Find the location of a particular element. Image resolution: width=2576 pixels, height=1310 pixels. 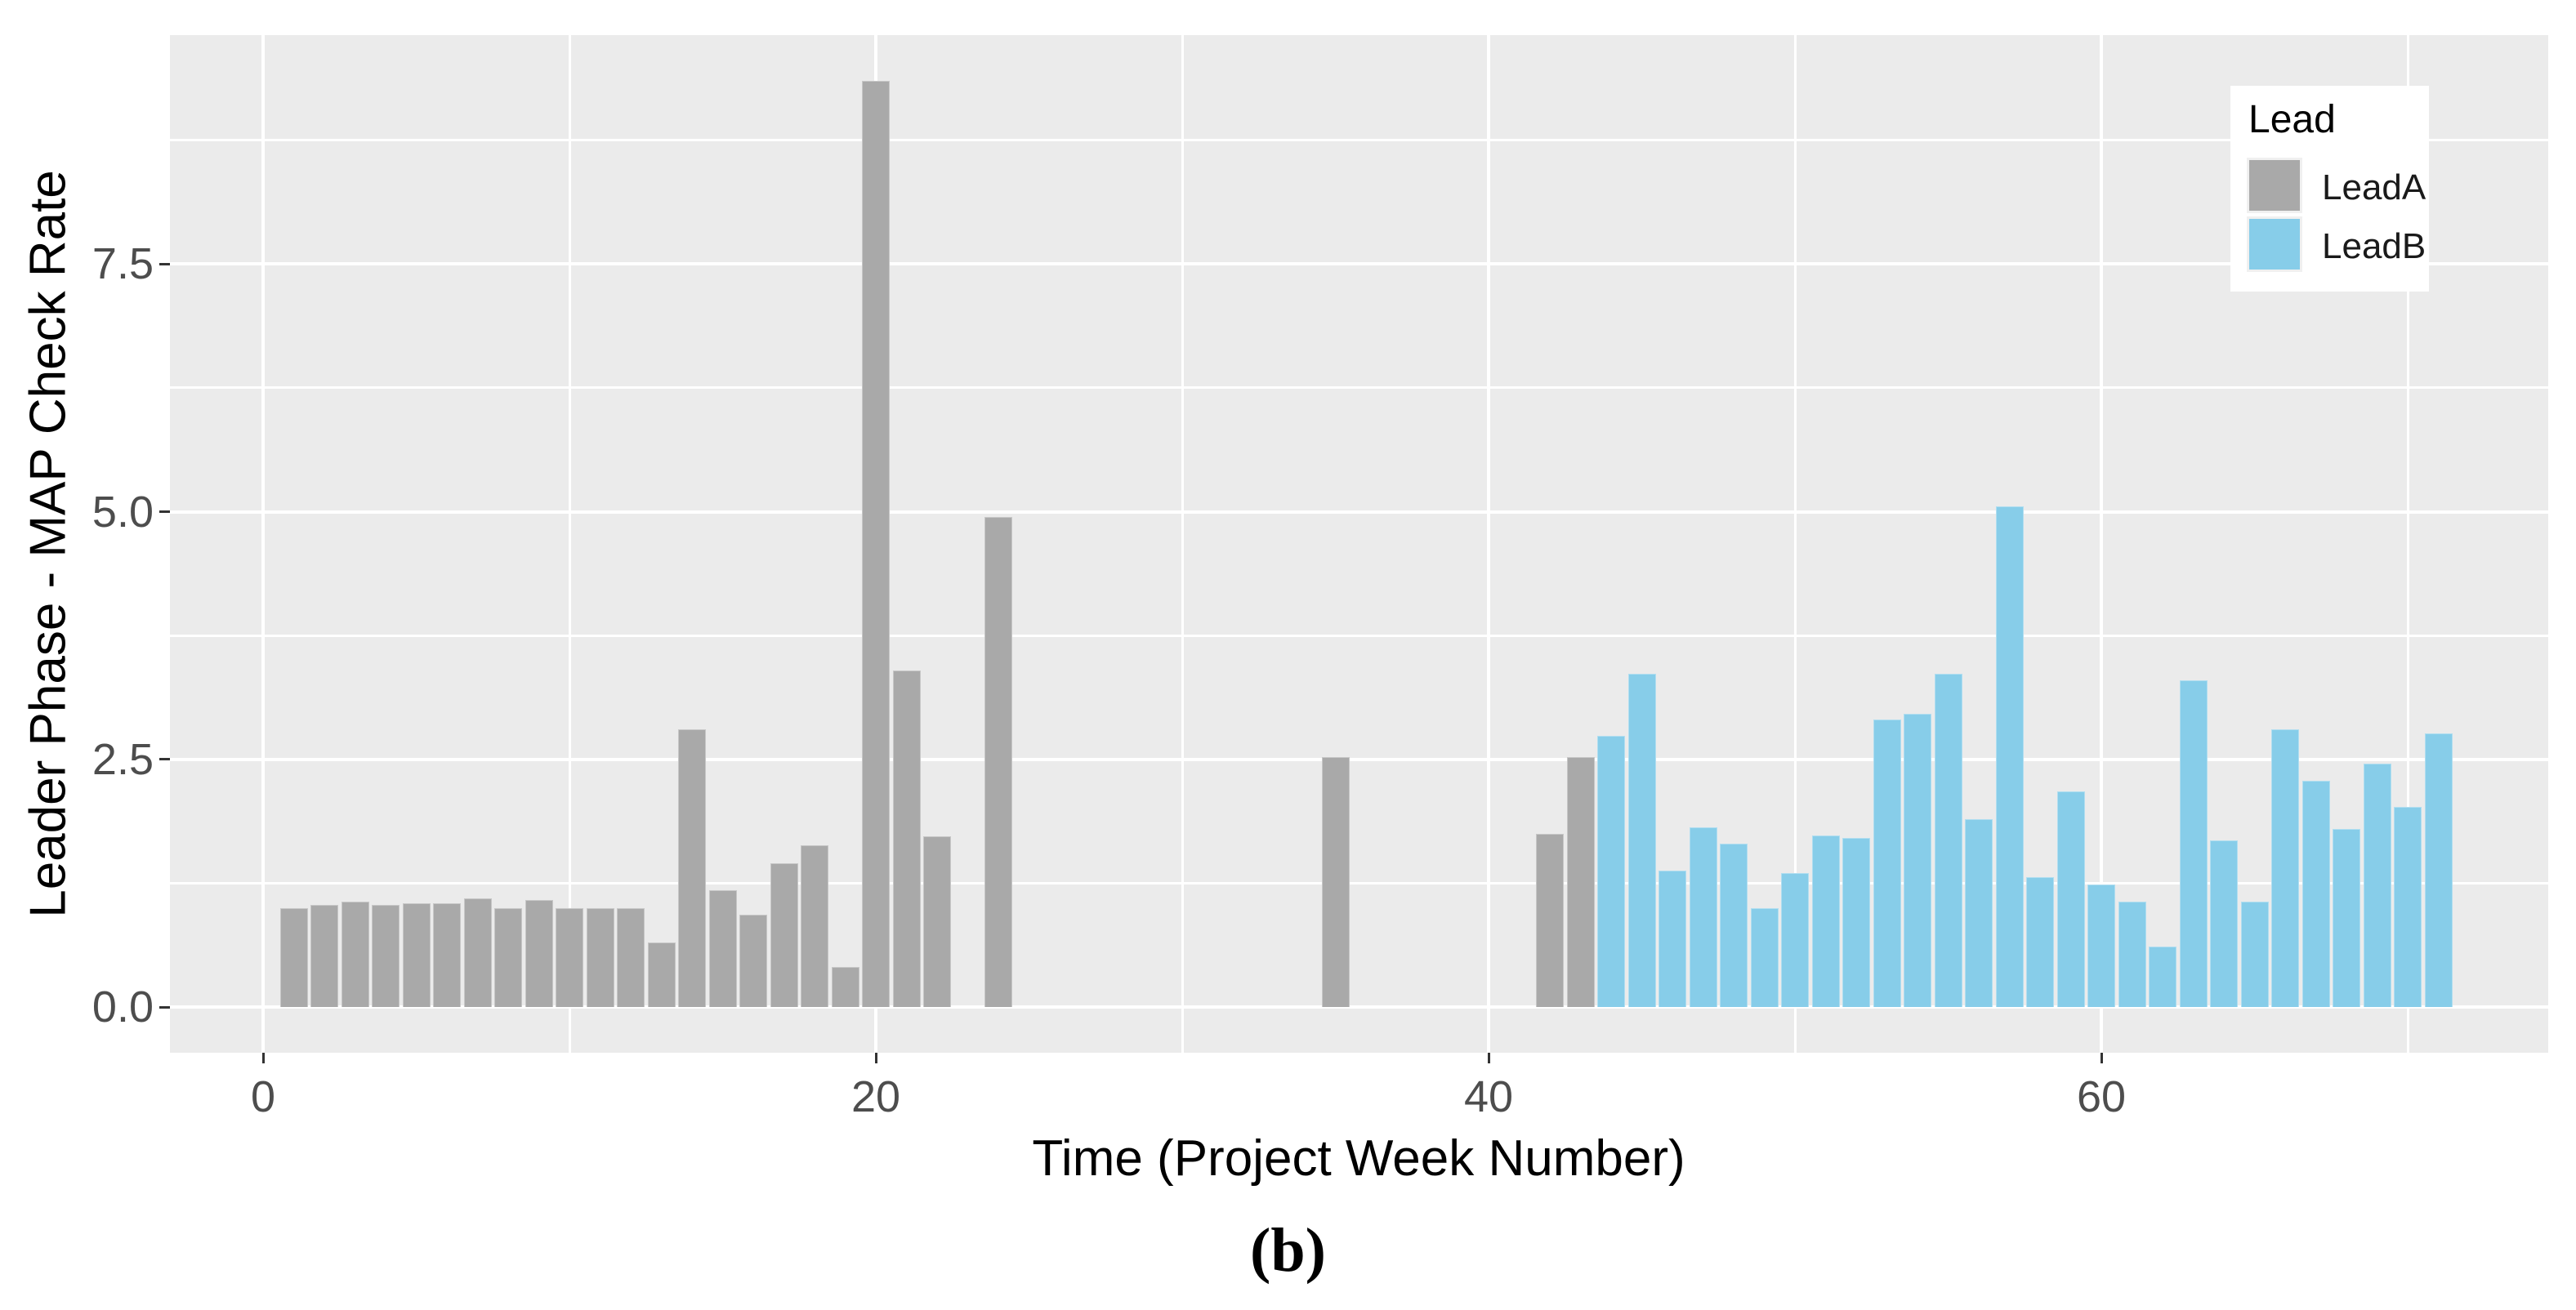

y-tick-label: 7.5 is located at coordinates (123, 264).